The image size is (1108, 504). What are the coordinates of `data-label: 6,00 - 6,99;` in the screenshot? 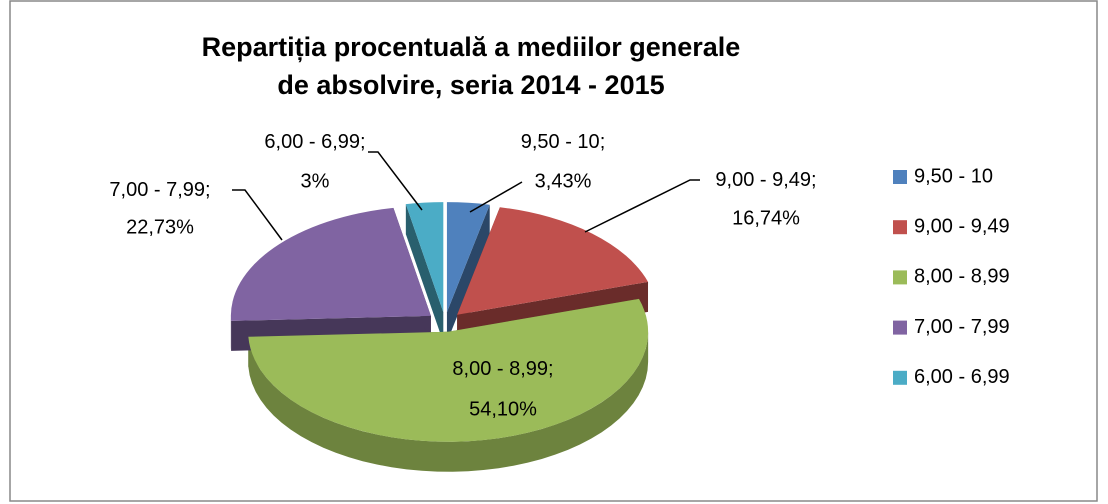 It's located at (314, 142).